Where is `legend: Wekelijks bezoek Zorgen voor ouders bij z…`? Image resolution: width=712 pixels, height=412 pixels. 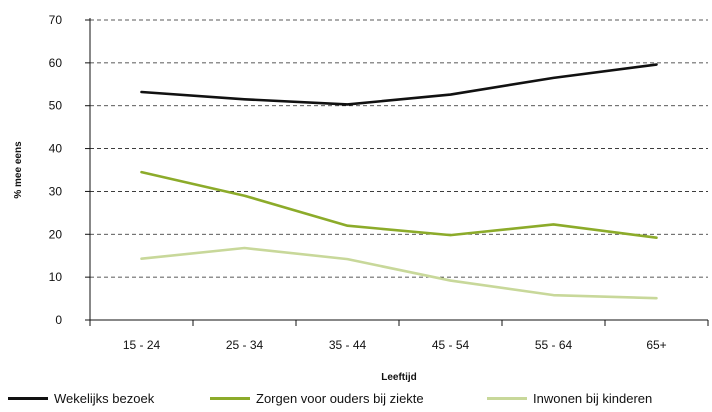 legend: Wekelijks bezoek Zorgen voor ouders bij z… is located at coordinates (356, 400).